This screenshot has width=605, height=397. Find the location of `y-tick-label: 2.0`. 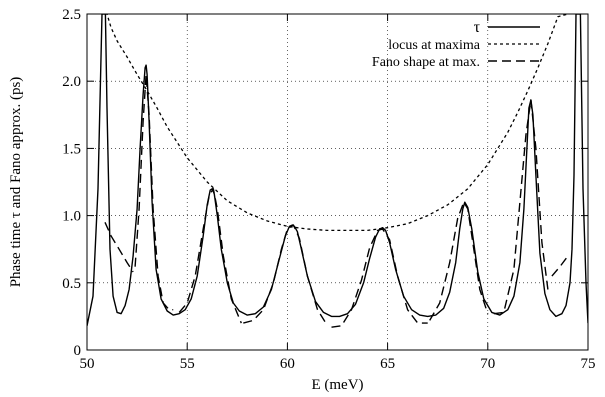

y-tick-label: 2.0 is located at coordinates (71, 82).